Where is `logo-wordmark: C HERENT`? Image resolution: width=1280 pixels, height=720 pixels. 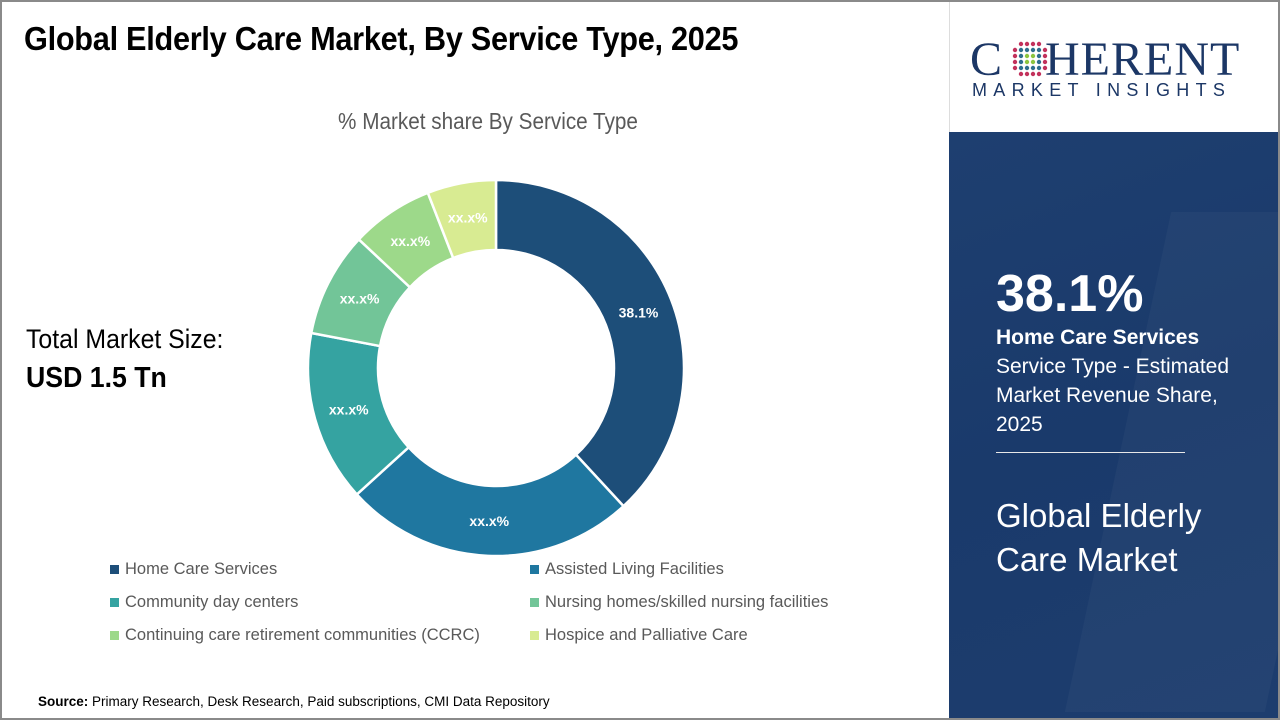
logo-wordmark: C HERENT is located at coordinates (1105, 59).